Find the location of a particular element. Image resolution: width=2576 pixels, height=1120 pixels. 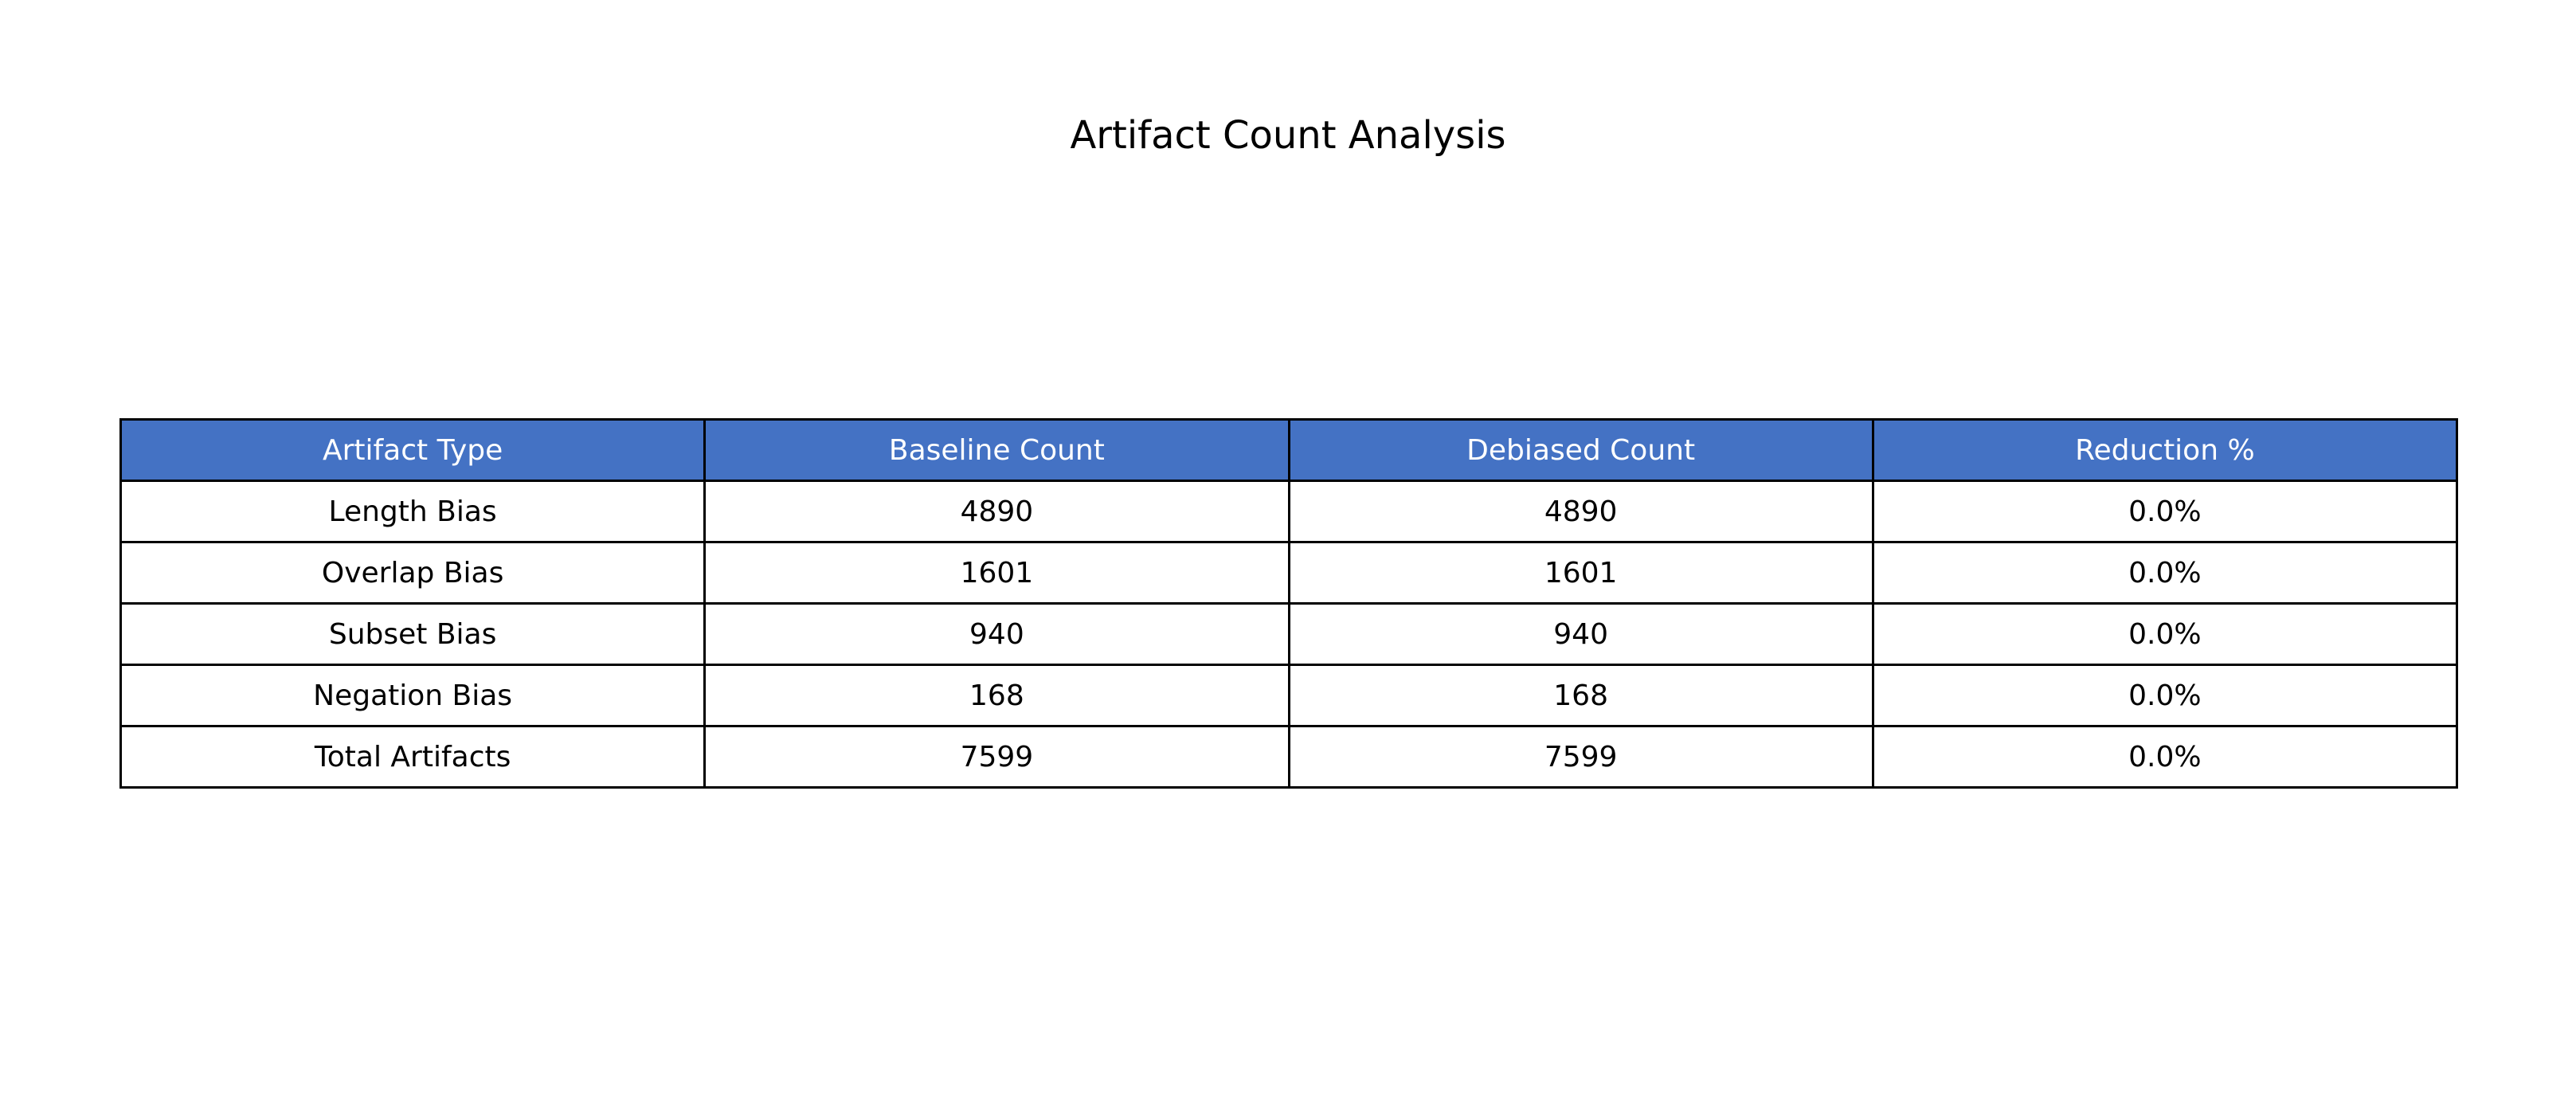

table-row: Subset Bias 940 940 0.0% is located at coordinates (1289, 634).